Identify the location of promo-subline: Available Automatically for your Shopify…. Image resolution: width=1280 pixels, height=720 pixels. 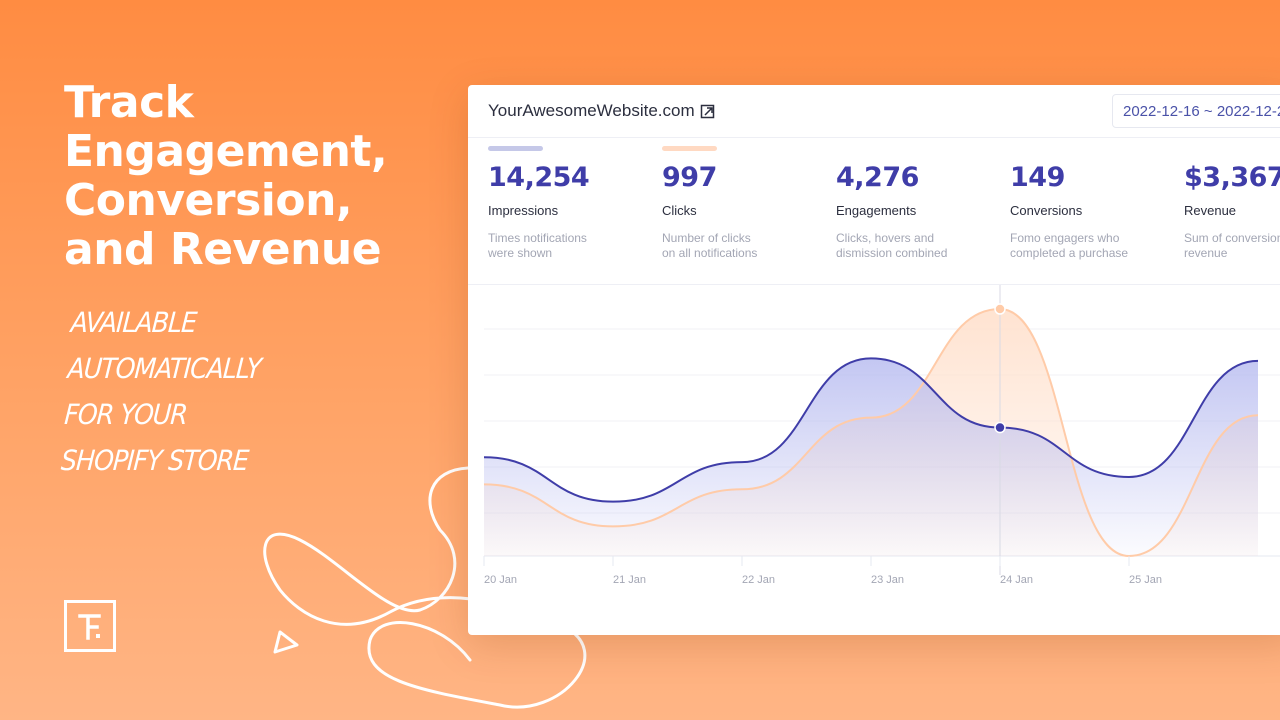
(163, 392).